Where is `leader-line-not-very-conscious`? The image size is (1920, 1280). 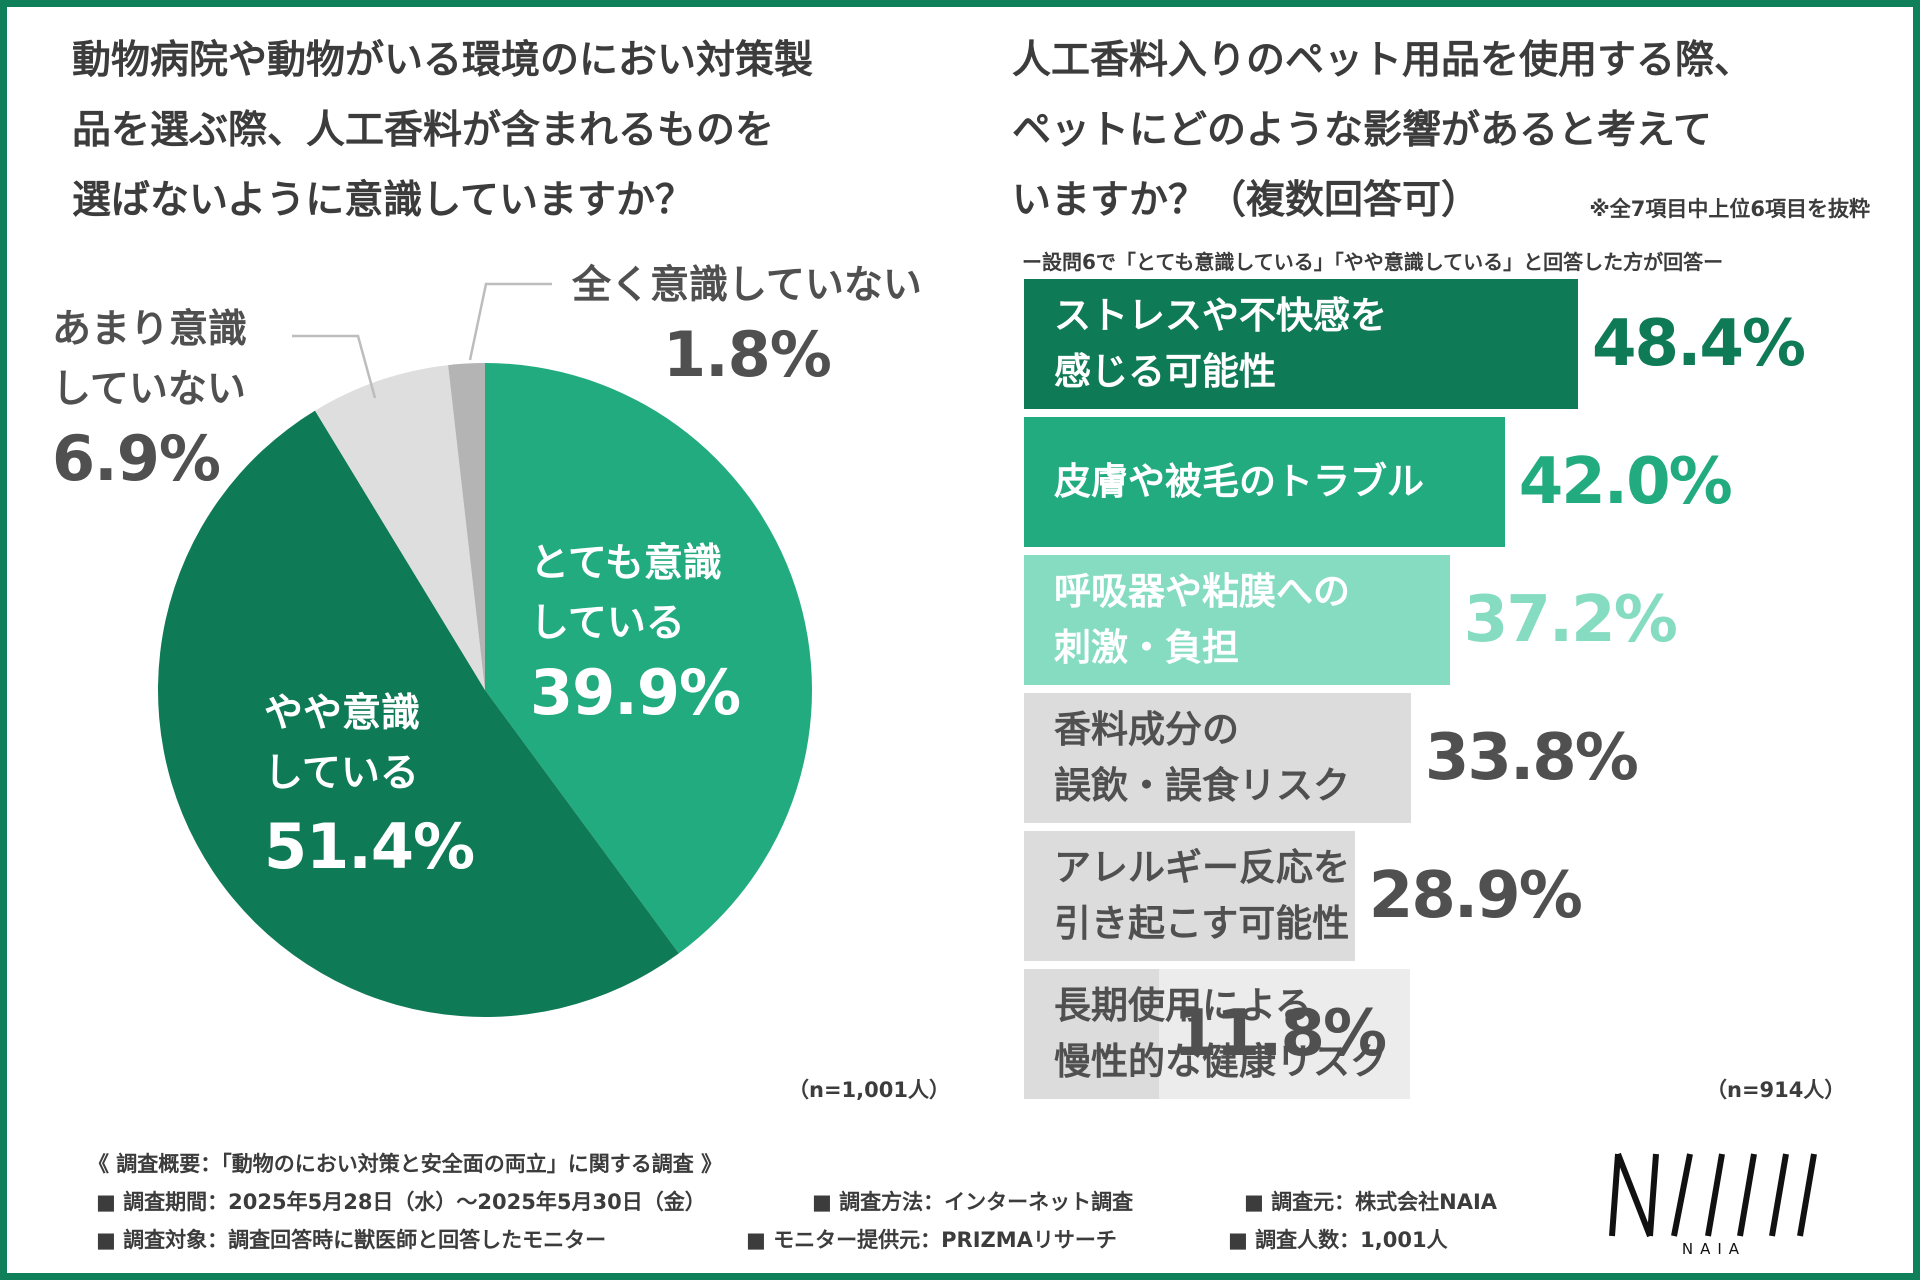
leader-line-not-very-conscious is located at coordinates (334, 366).